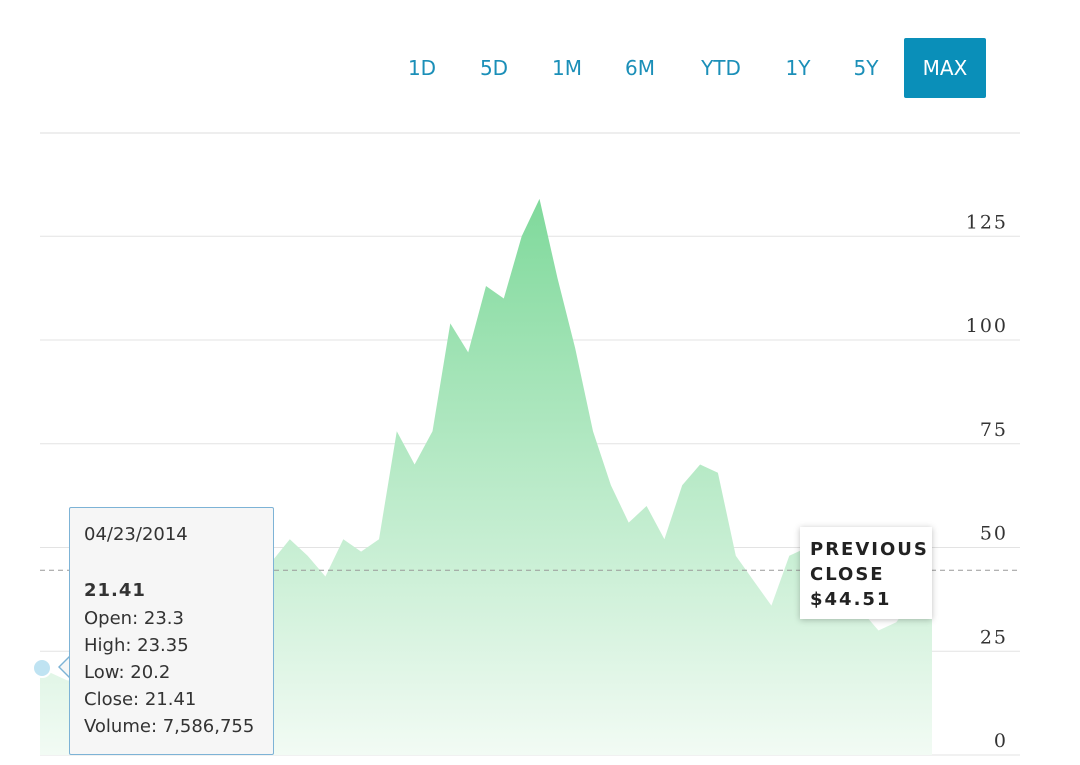  I want to click on y-tick-label-50: 50, so click(994, 534).